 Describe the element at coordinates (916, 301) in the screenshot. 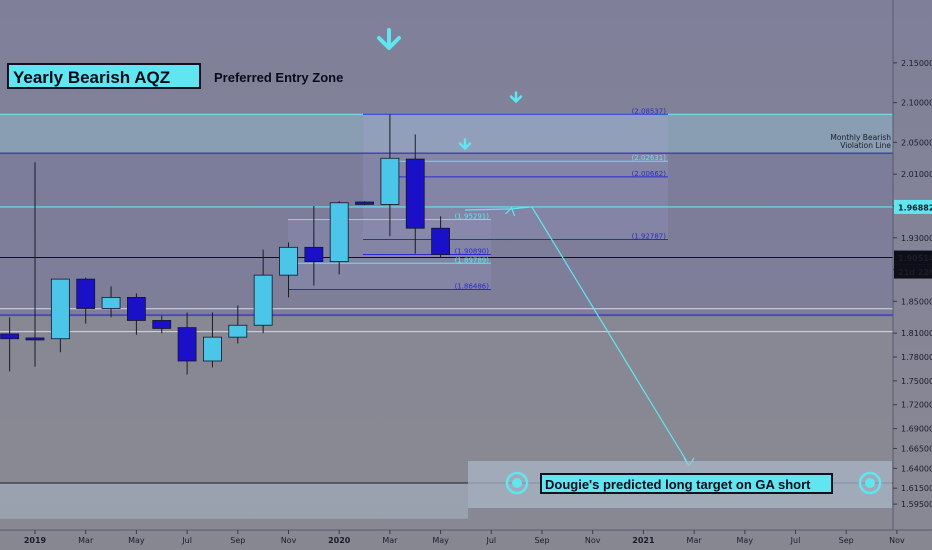

I see `price-tick-label: 1.85000` at that location.